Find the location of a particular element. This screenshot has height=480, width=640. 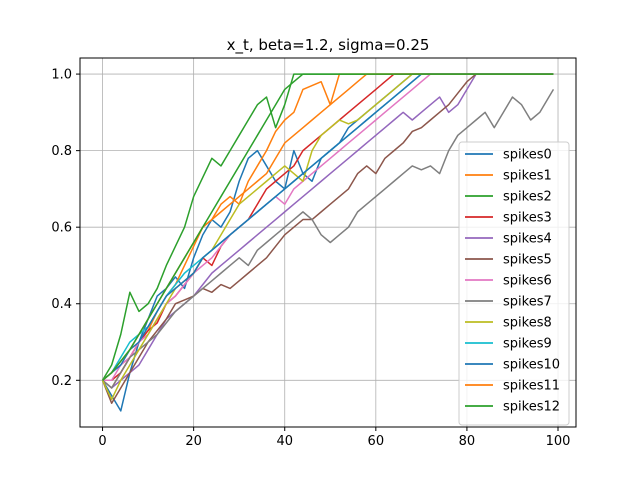

legend-label: spikes12 is located at coordinates (531, 407).